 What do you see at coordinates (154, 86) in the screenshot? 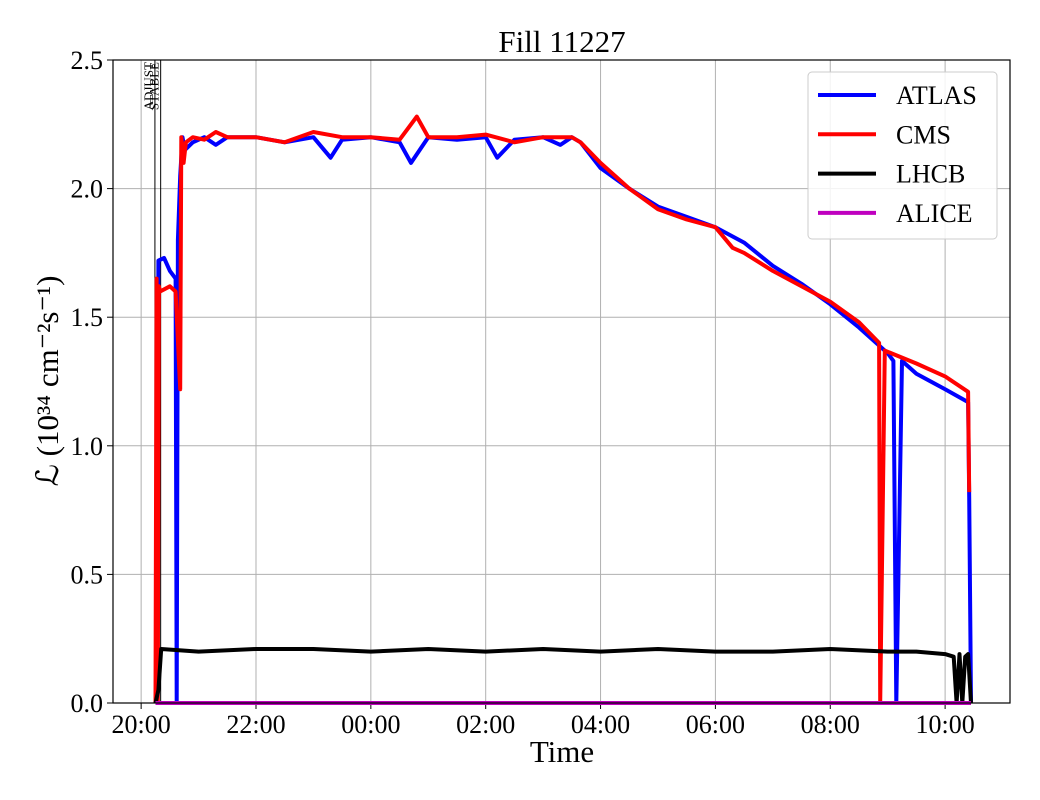
I see `annotation-text: STABLE` at bounding box center [154, 86].